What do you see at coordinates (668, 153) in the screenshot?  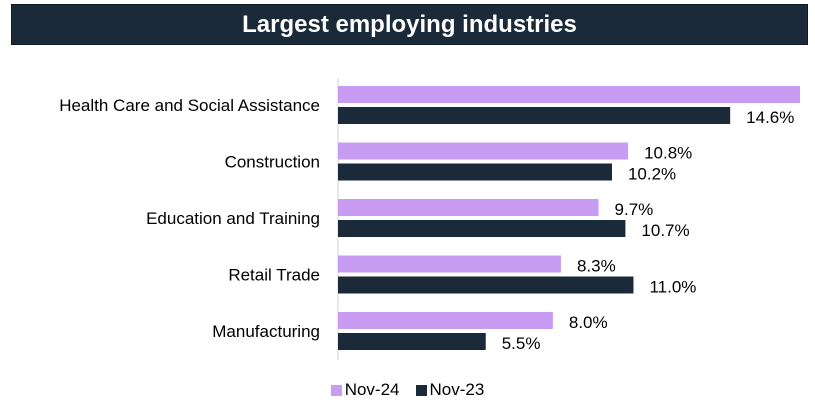 I see `data-label: 10.8%` at bounding box center [668, 153].